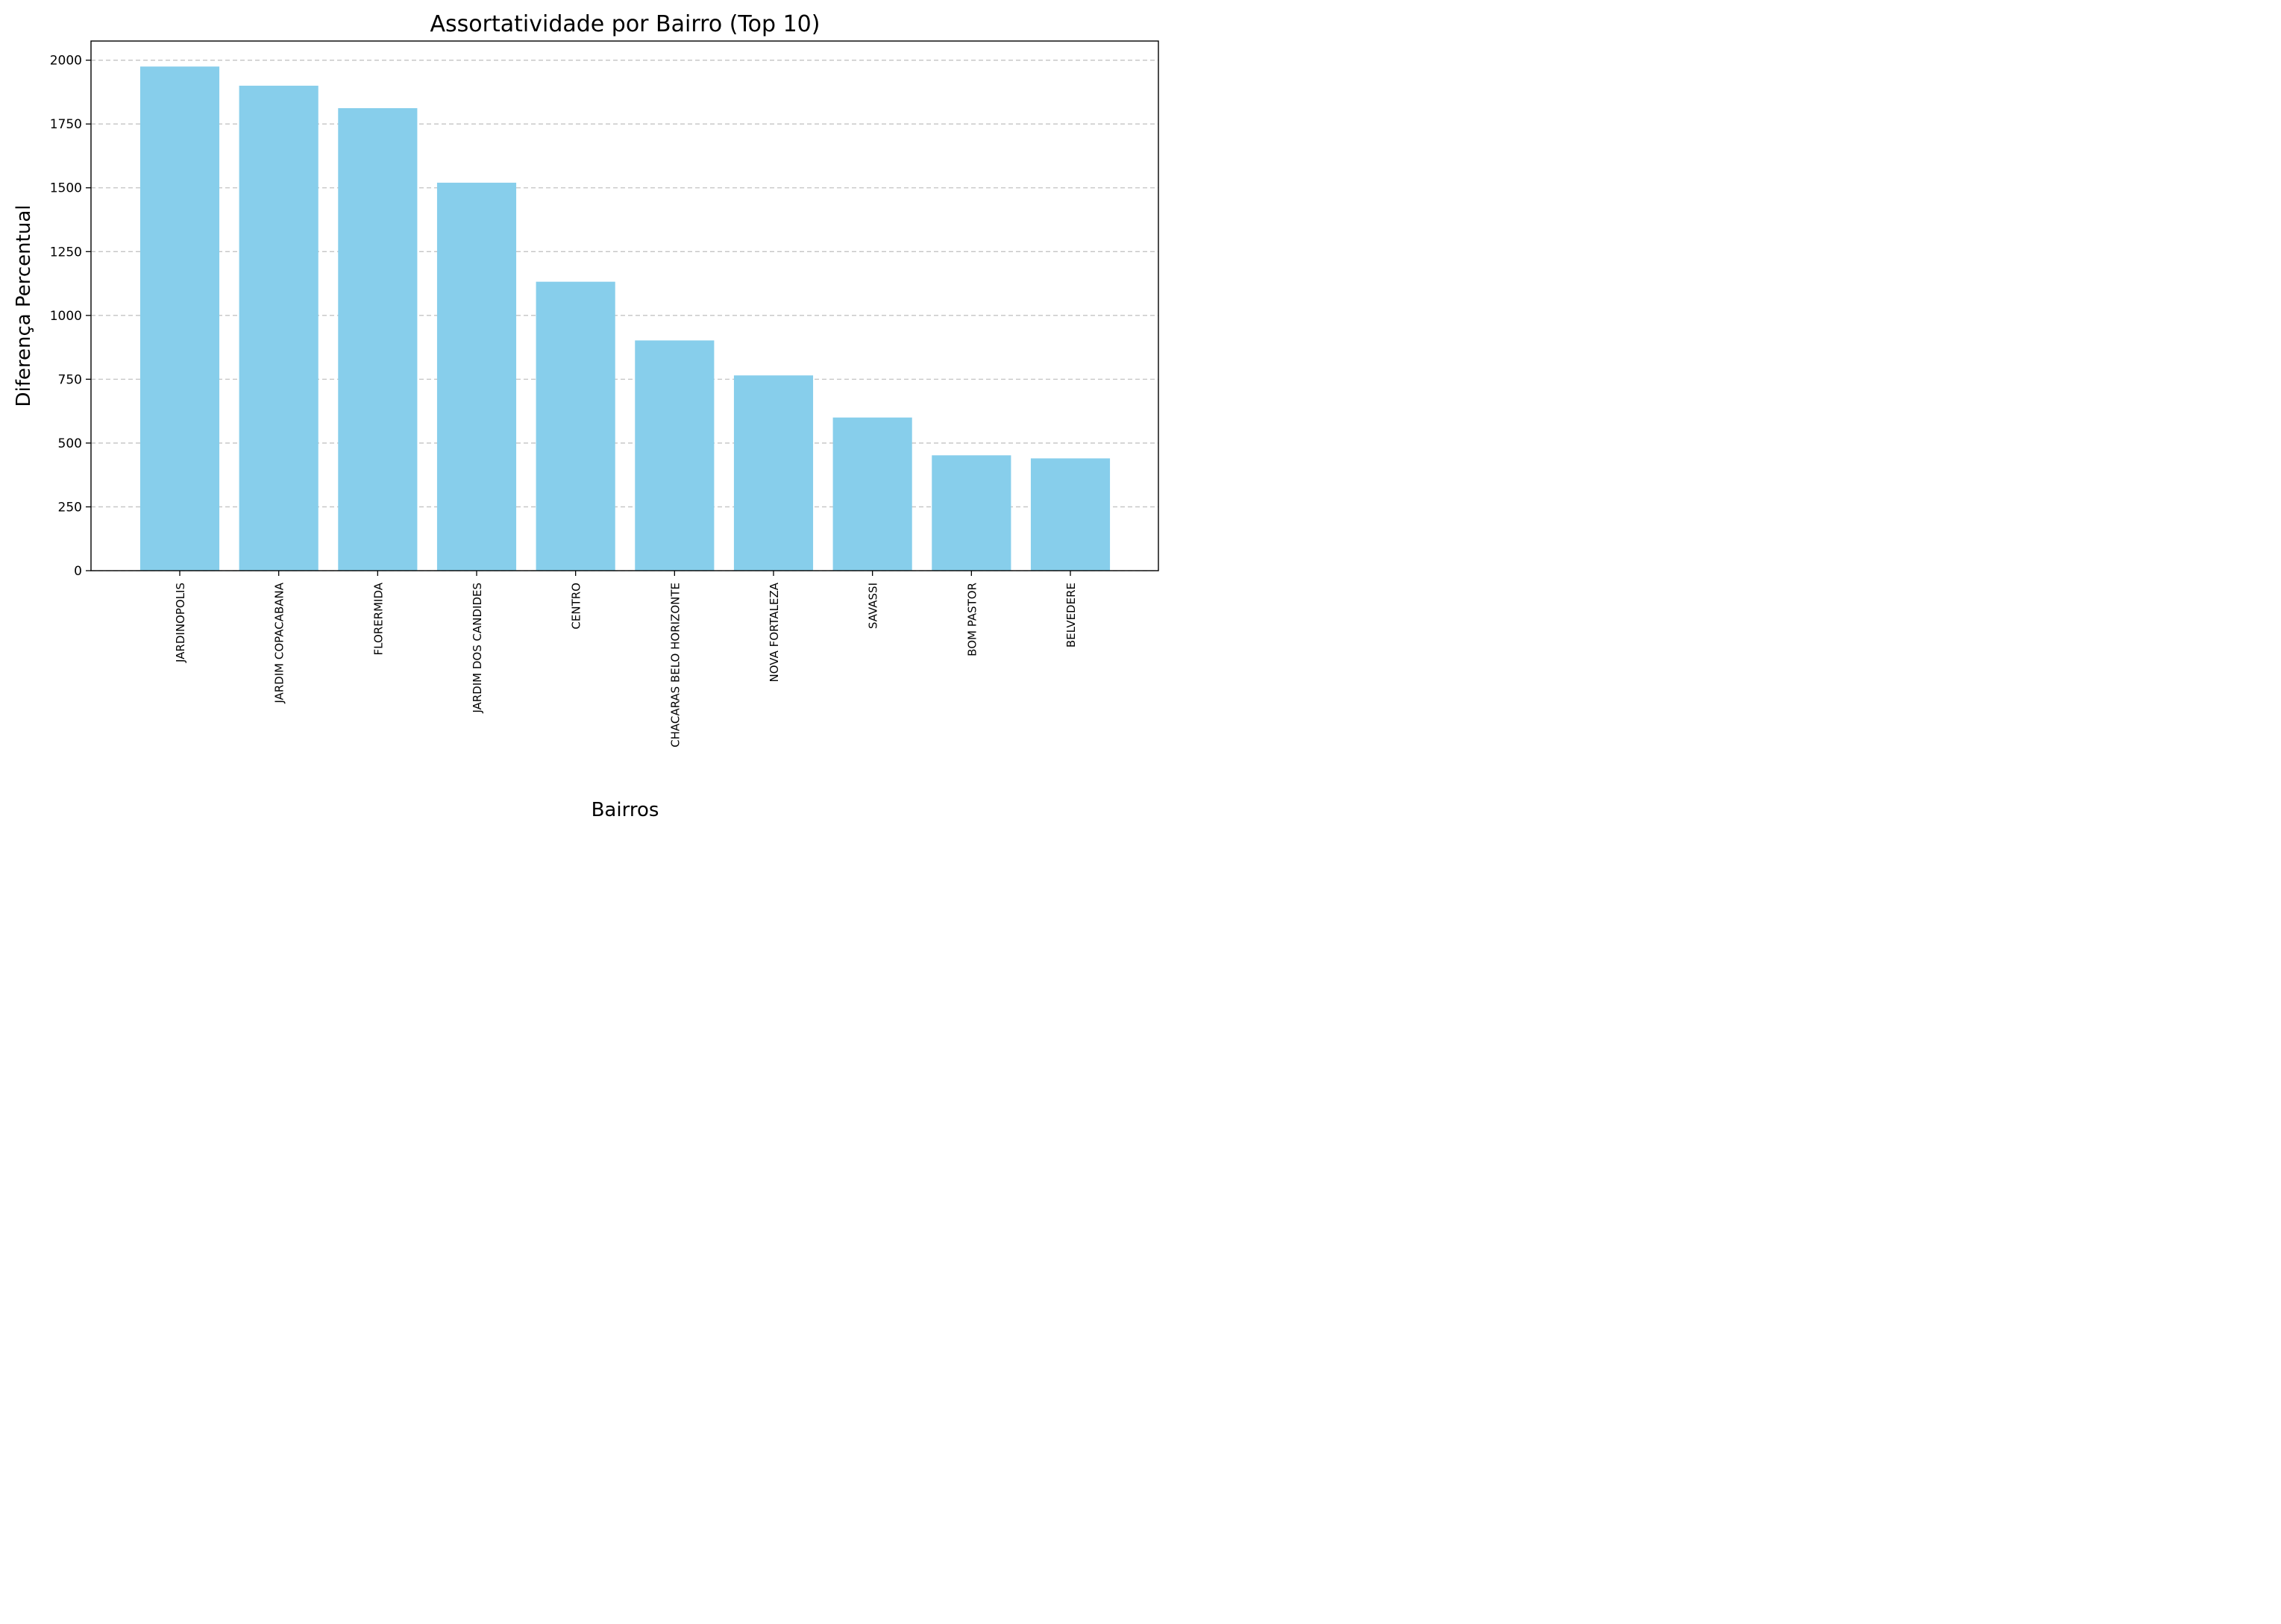 The width and height of the screenshot is (2281, 1624). I want to click on y-tick-label: 1000, so click(66, 316).